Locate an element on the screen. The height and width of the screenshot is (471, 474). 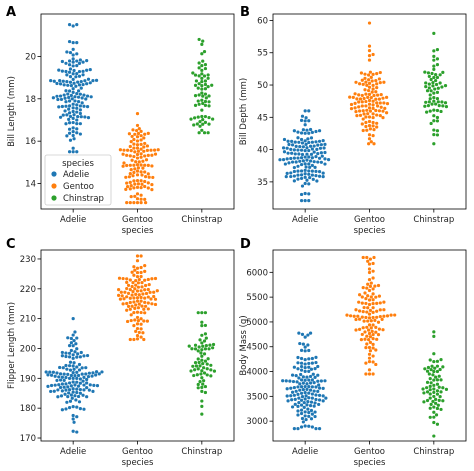
y-tick-label: 190 is located at coordinates (28, 379).